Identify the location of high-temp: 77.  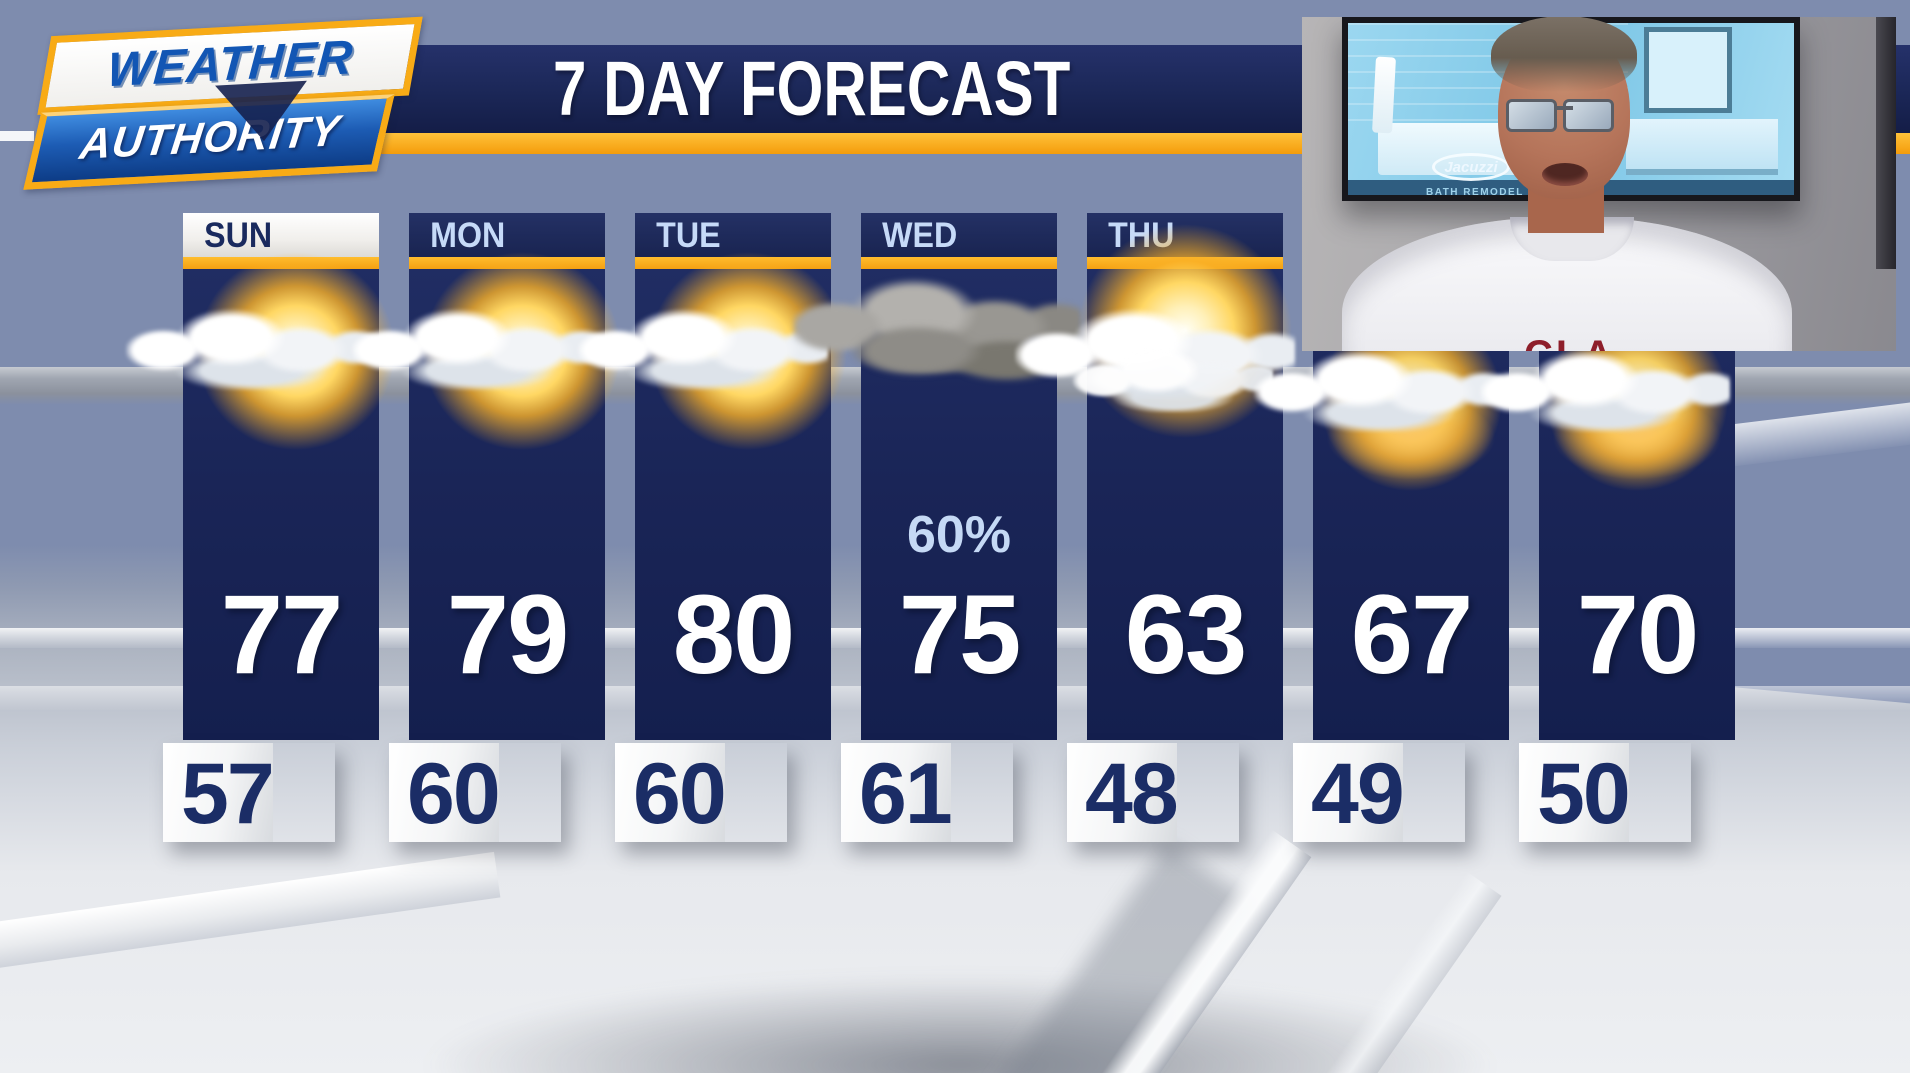
(282, 634).